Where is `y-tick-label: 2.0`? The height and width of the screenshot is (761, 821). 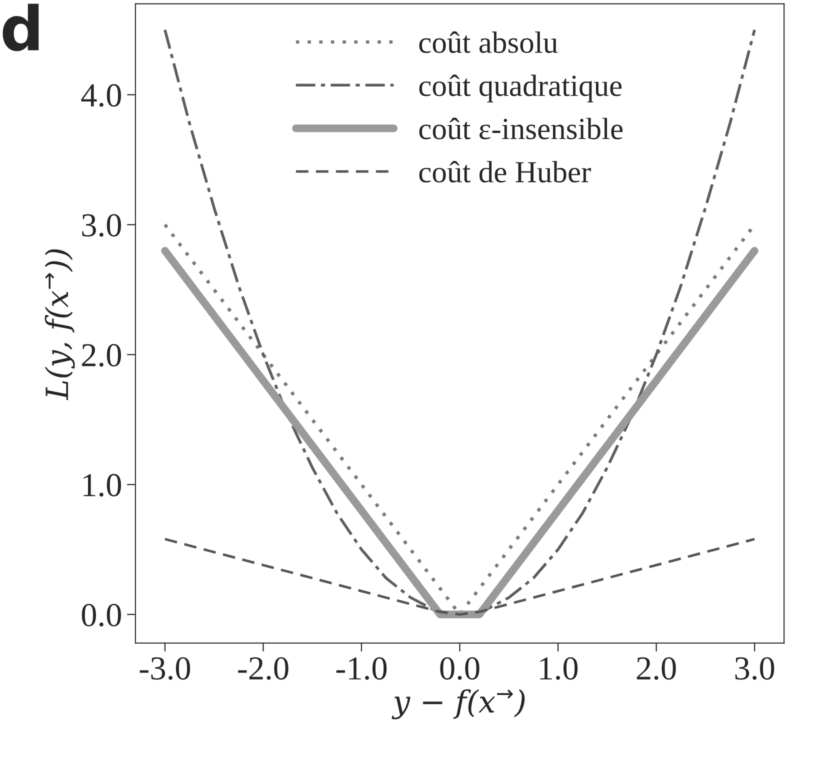
y-tick-label: 2.0 is located at coordinates (101, 355).